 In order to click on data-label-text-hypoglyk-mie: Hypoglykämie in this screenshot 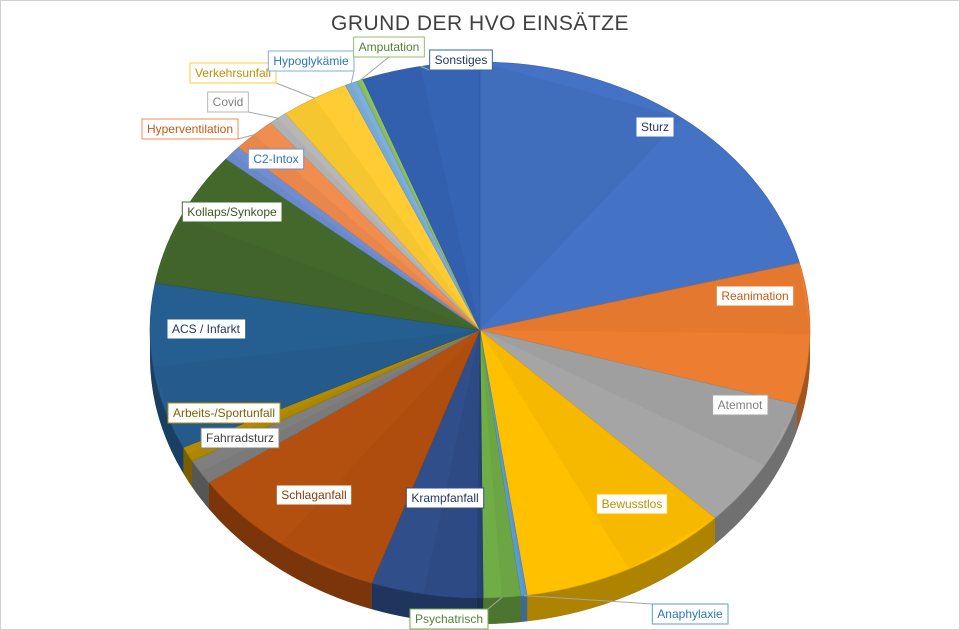, I will do `click(311, 61)`.